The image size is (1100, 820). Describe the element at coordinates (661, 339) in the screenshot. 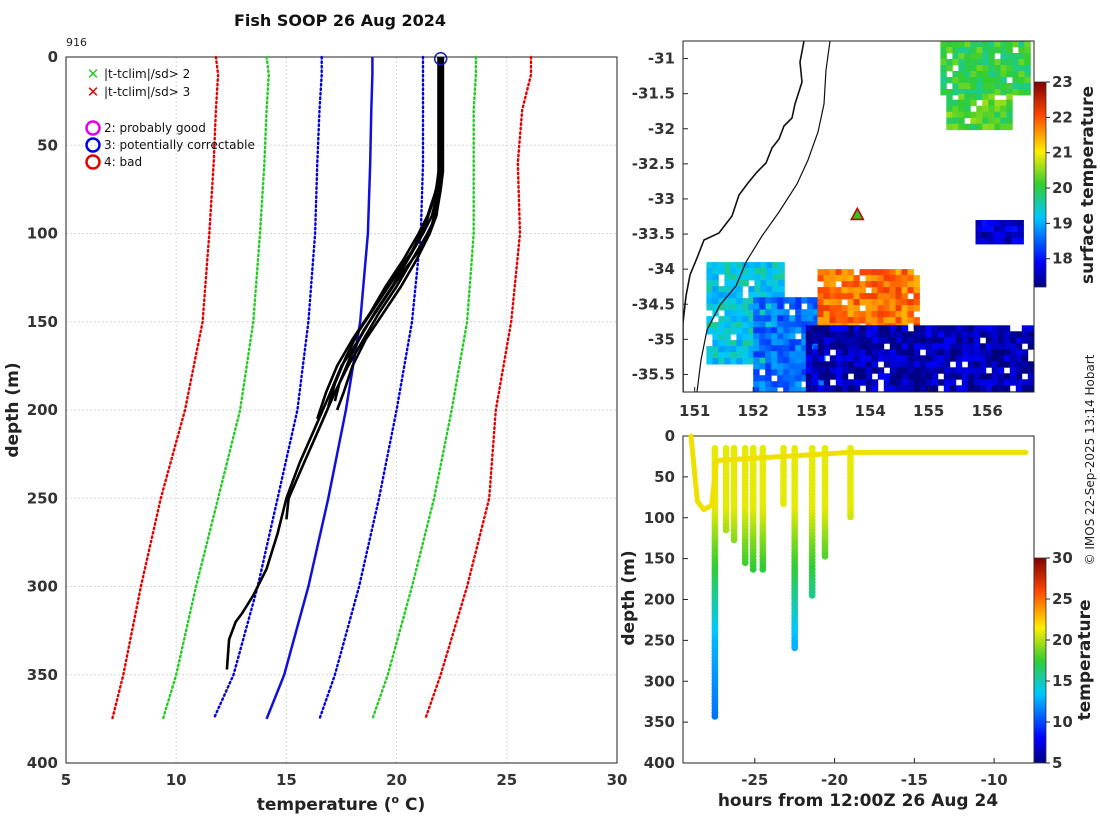

I see `map-y-tick-label: -35` at that location.